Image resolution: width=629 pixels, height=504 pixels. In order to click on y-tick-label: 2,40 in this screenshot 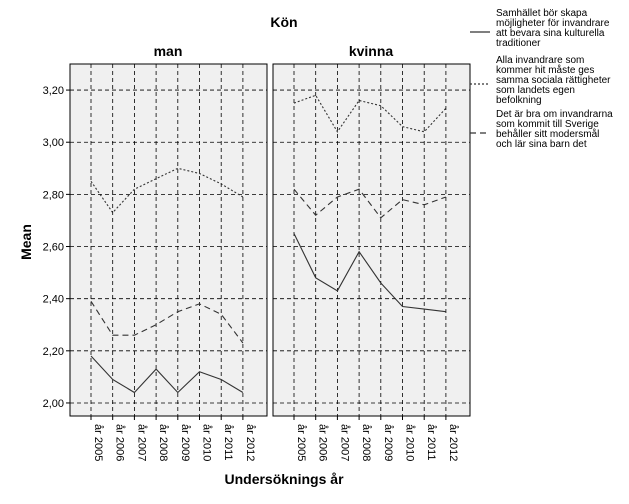, I will do `click(53, 300)`.